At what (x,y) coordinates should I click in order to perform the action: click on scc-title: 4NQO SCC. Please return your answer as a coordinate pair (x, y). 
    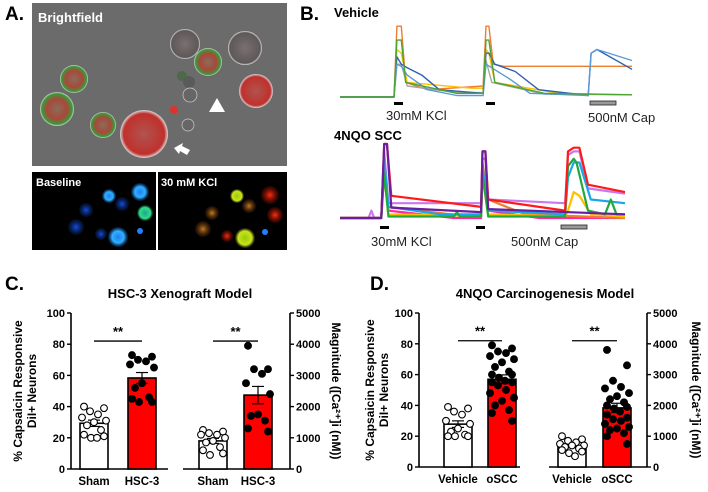
    Looking at the image, I should click on (368, 135).